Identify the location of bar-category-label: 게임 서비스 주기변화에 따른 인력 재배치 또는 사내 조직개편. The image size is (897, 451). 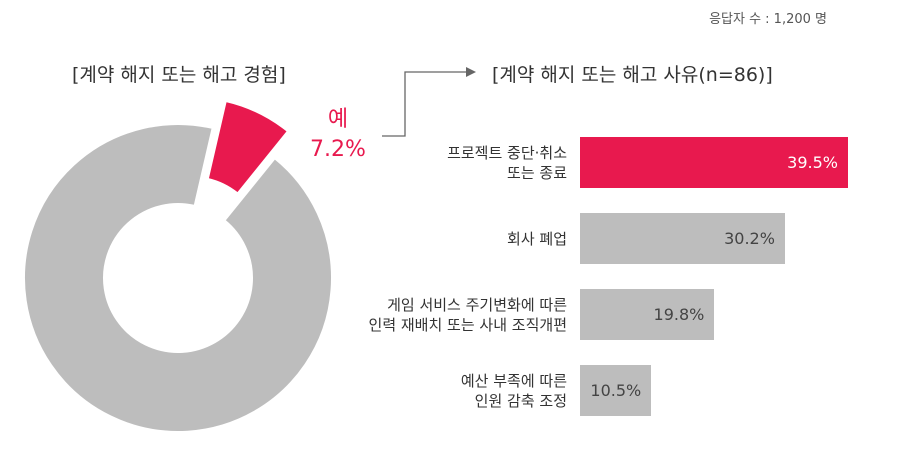
(467, 314).